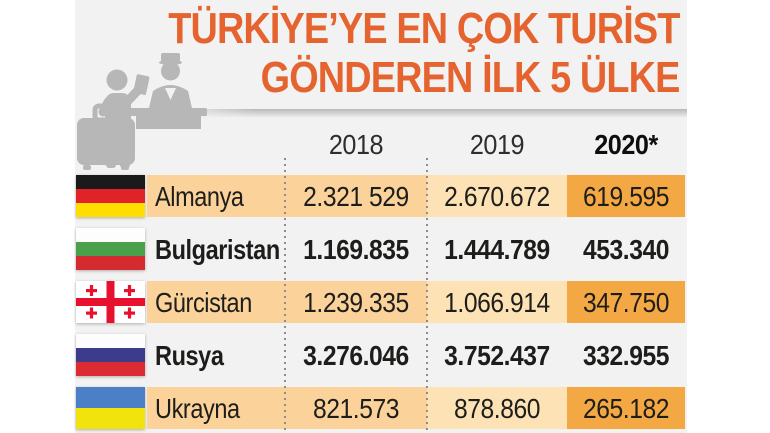 This screenshot has height=433, width=770. I want to click on country-name: Almanya, so click(199, 196).